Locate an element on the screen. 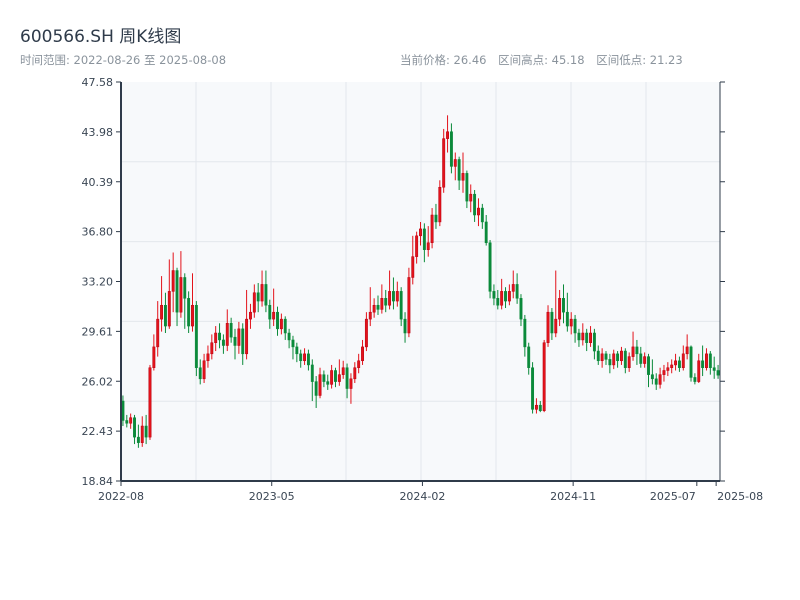  y-tick-label: 18.84 is located at coordinates (98, 481).